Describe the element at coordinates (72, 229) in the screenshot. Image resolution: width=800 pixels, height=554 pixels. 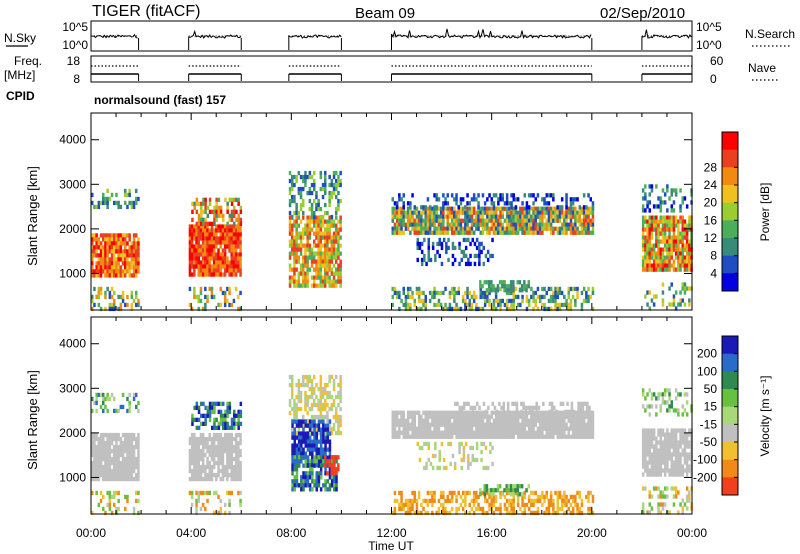
I see `range-tick-label: 2000` at that location.